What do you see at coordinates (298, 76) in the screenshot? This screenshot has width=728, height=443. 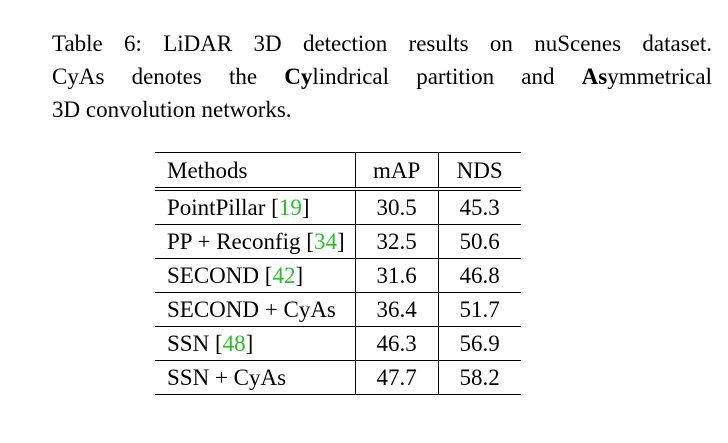 I see `caption-bold-cy: Cy` at bounding box center [298, 76].